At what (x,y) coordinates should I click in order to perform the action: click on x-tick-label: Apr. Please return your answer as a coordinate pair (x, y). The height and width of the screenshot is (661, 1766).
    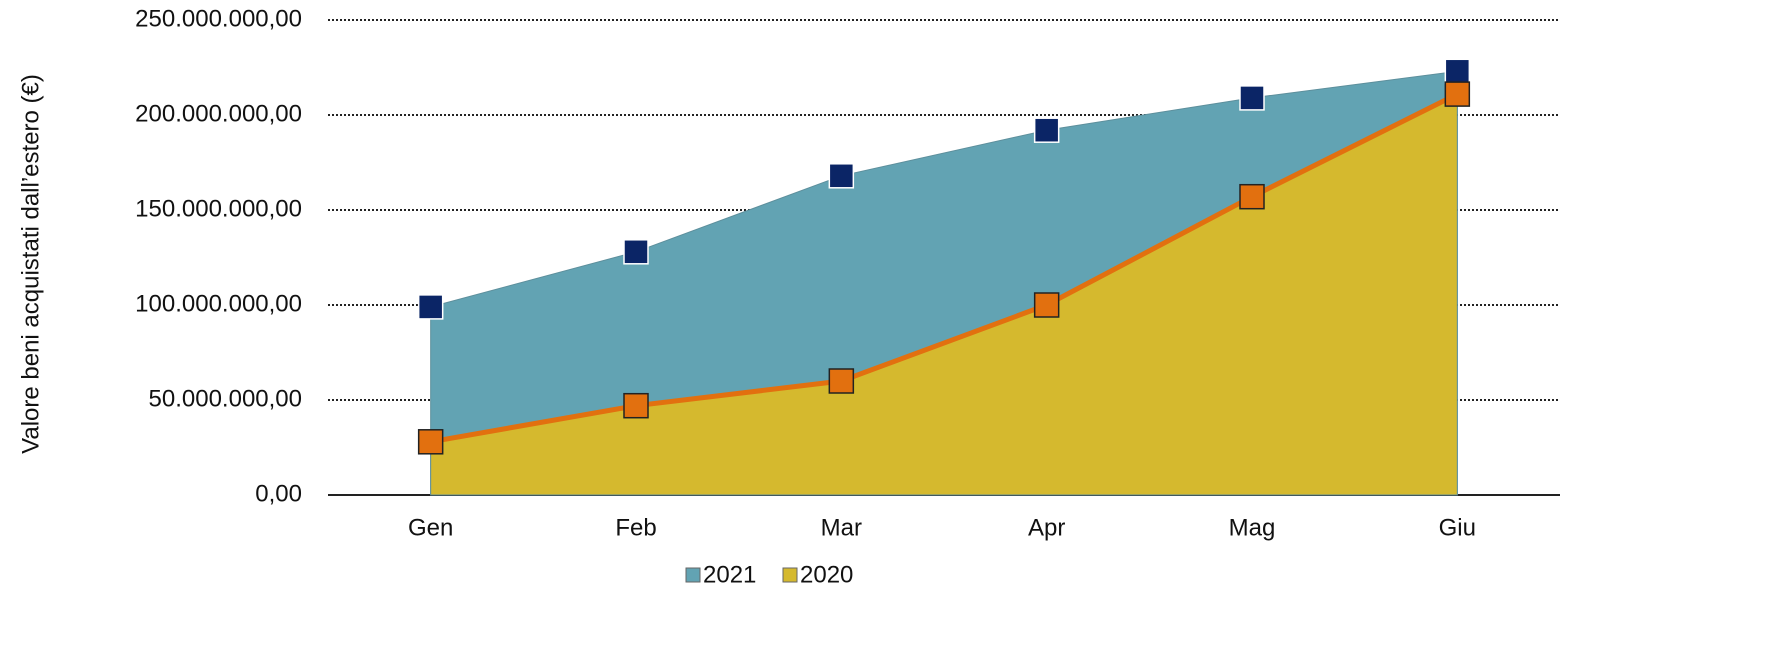
    Looking at the image, I should click on (1046, 527).